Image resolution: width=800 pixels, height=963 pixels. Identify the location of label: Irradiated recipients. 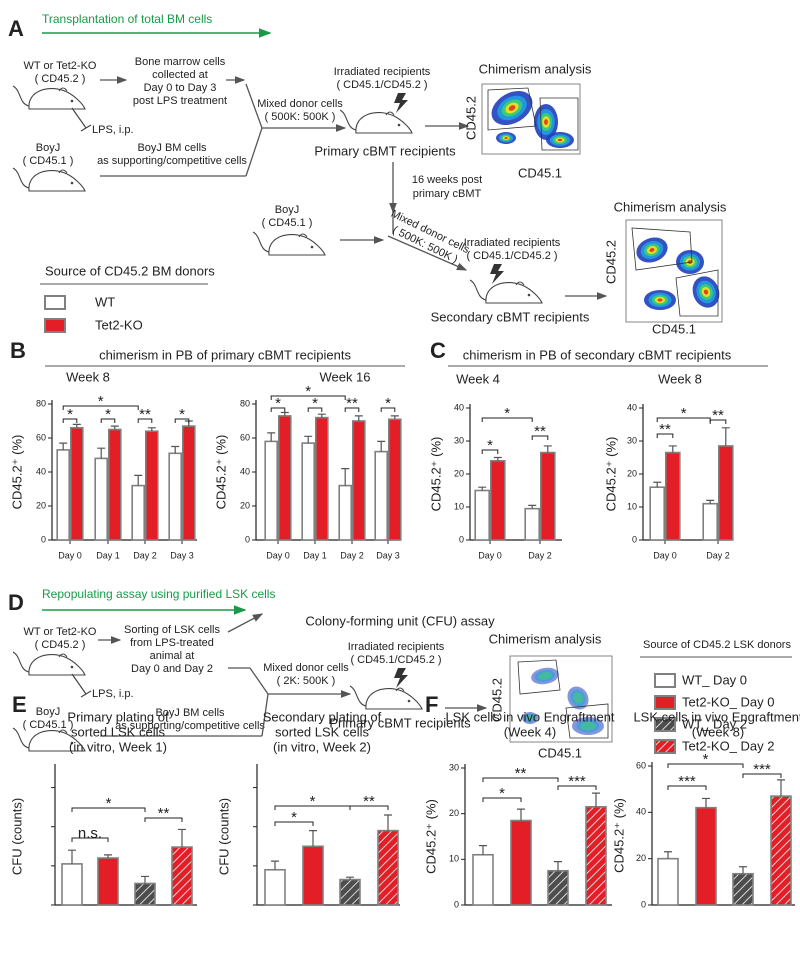
(396, 647).